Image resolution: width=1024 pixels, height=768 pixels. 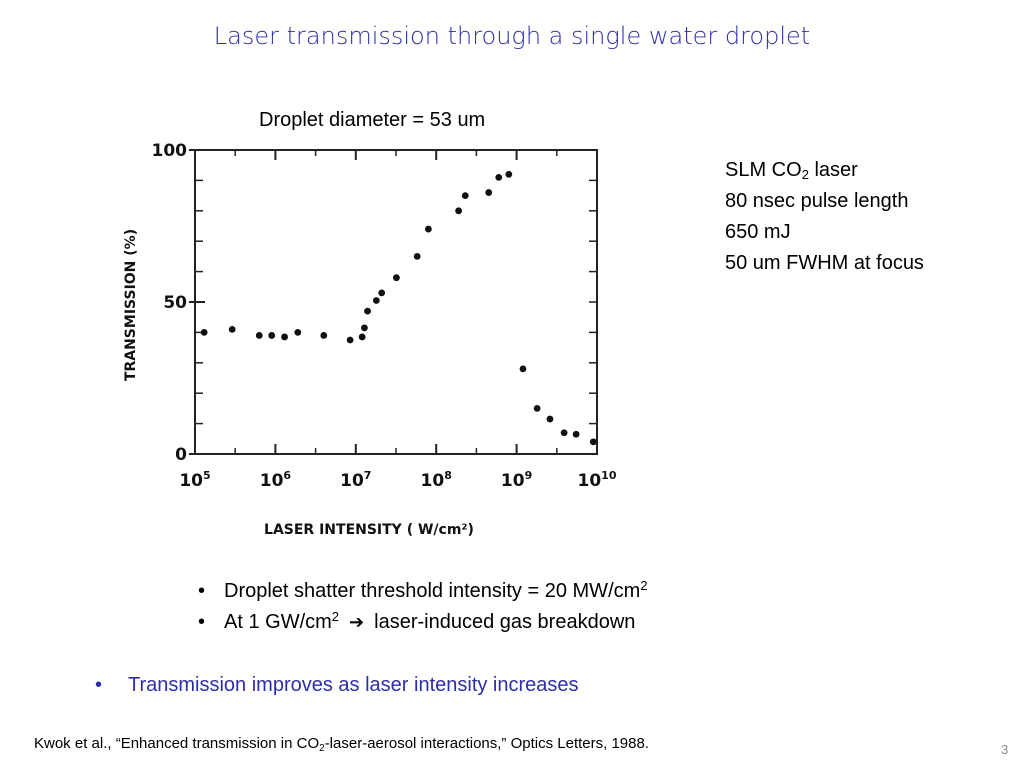 What do you see at coordinates (369, 530) in the screenshot?
I see `x-axis-label: LASER INTENSITY ( W/cm²)` at bounding box center [369, 530].